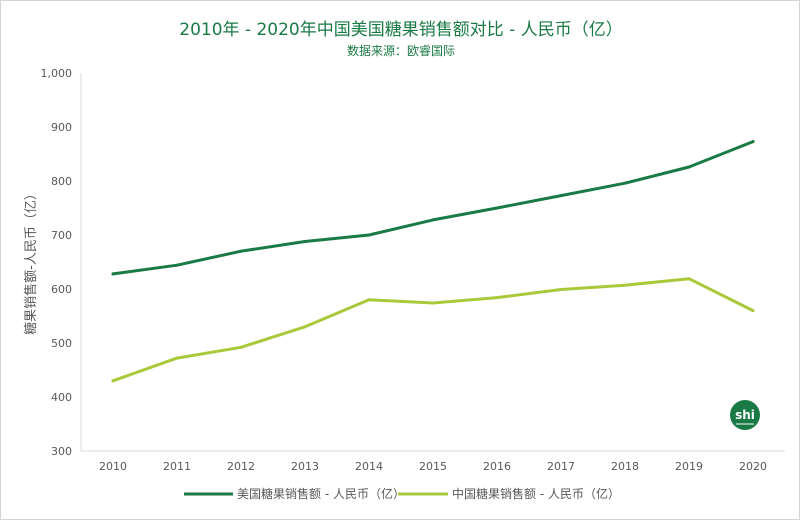 The height and width of the screenshot is (520, 800). Describe the element at coordinates (305, 466) in the screenshot. I see `x-tick-label: 2013` at that location.